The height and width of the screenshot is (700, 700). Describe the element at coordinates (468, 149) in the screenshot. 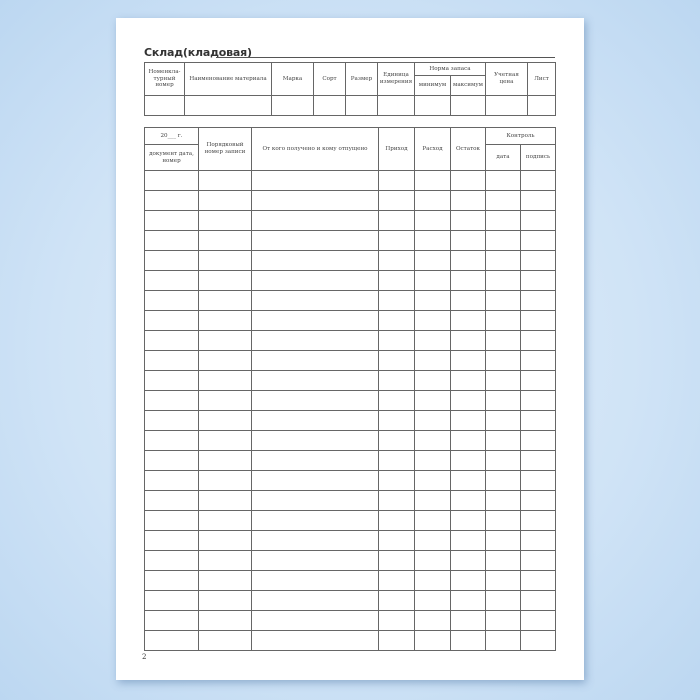

I see `header-balance: Остаток` at that location.